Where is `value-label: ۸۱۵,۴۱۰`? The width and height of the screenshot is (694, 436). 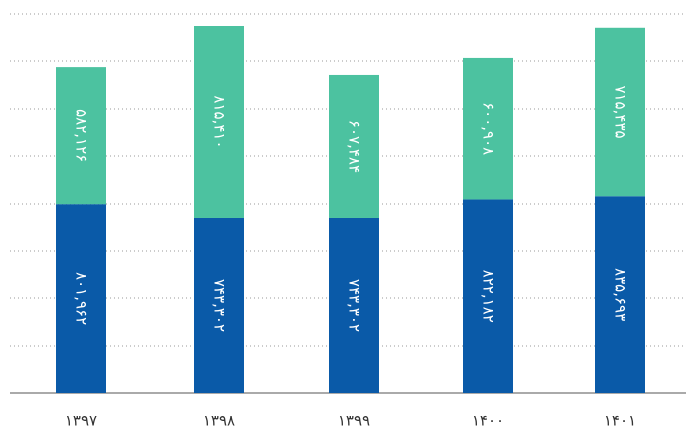 value-label: ۸۱۵,۴۱۰ is located at coordinates (220, 121).